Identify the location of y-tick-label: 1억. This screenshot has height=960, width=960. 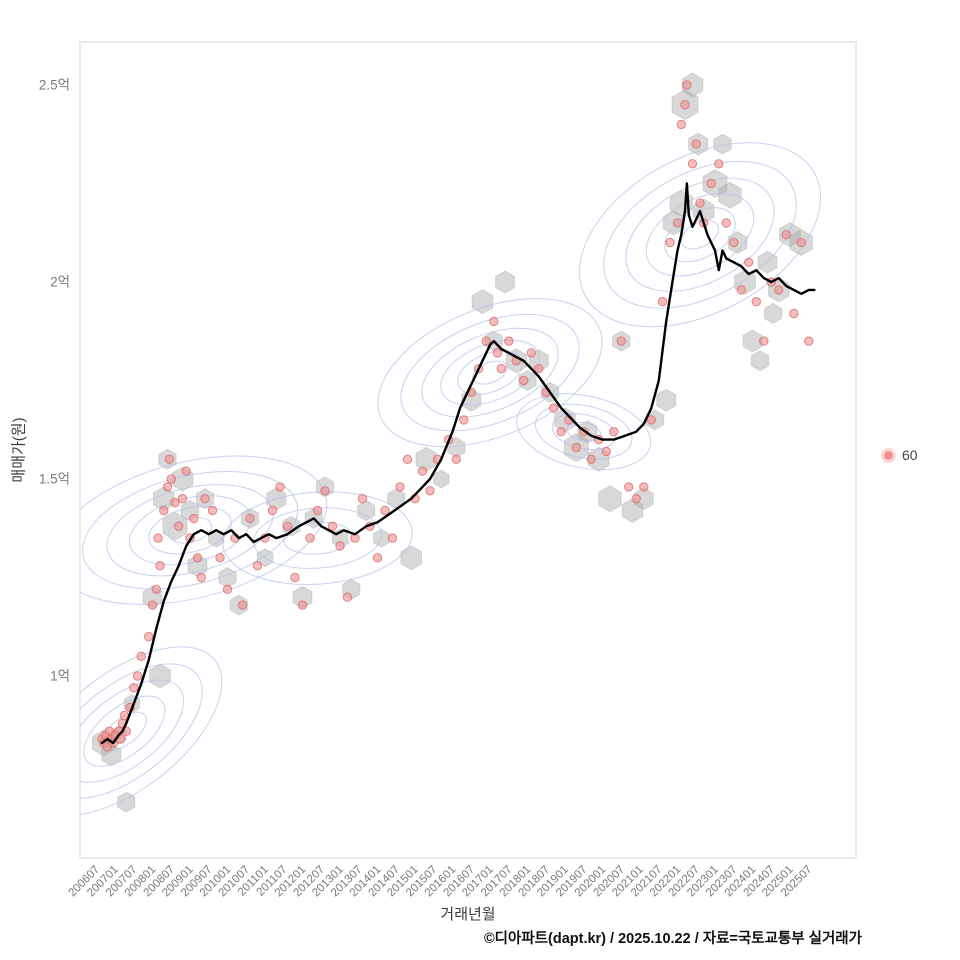
(60, 676).